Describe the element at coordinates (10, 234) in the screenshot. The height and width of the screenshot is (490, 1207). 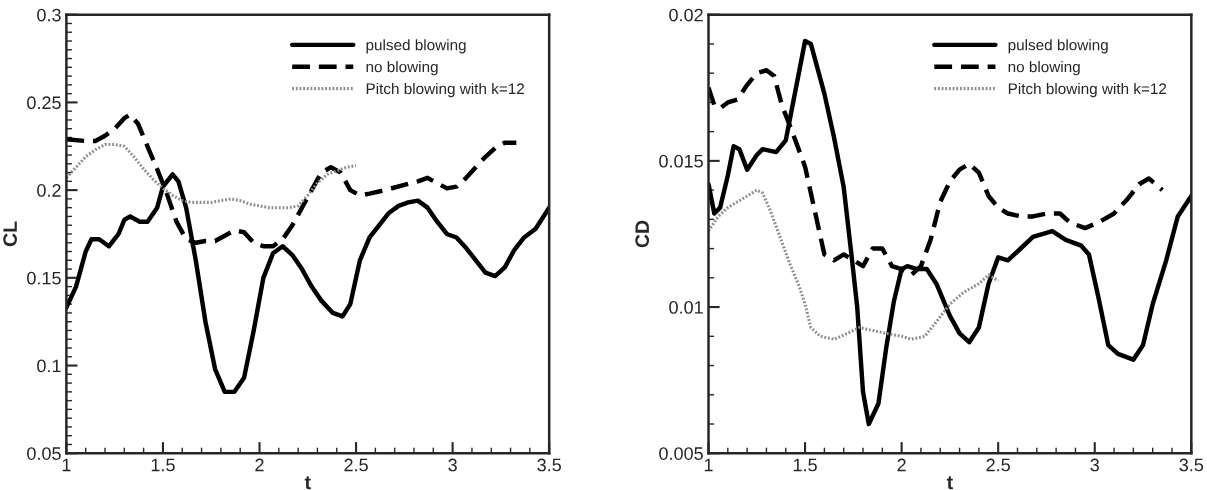
I see `y-axis-title: CL` at that location.